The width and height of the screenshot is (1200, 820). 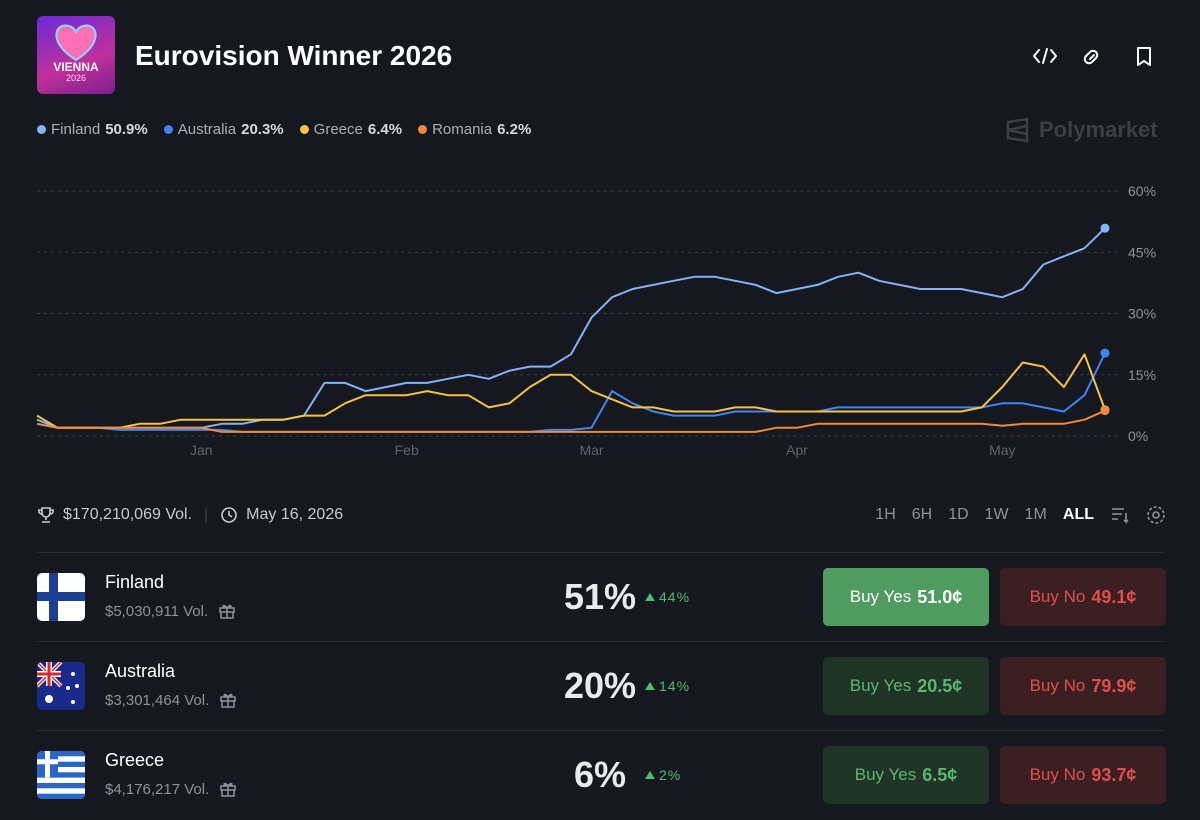 I want to click on range-button: 1D, so click(x=958, y=514).